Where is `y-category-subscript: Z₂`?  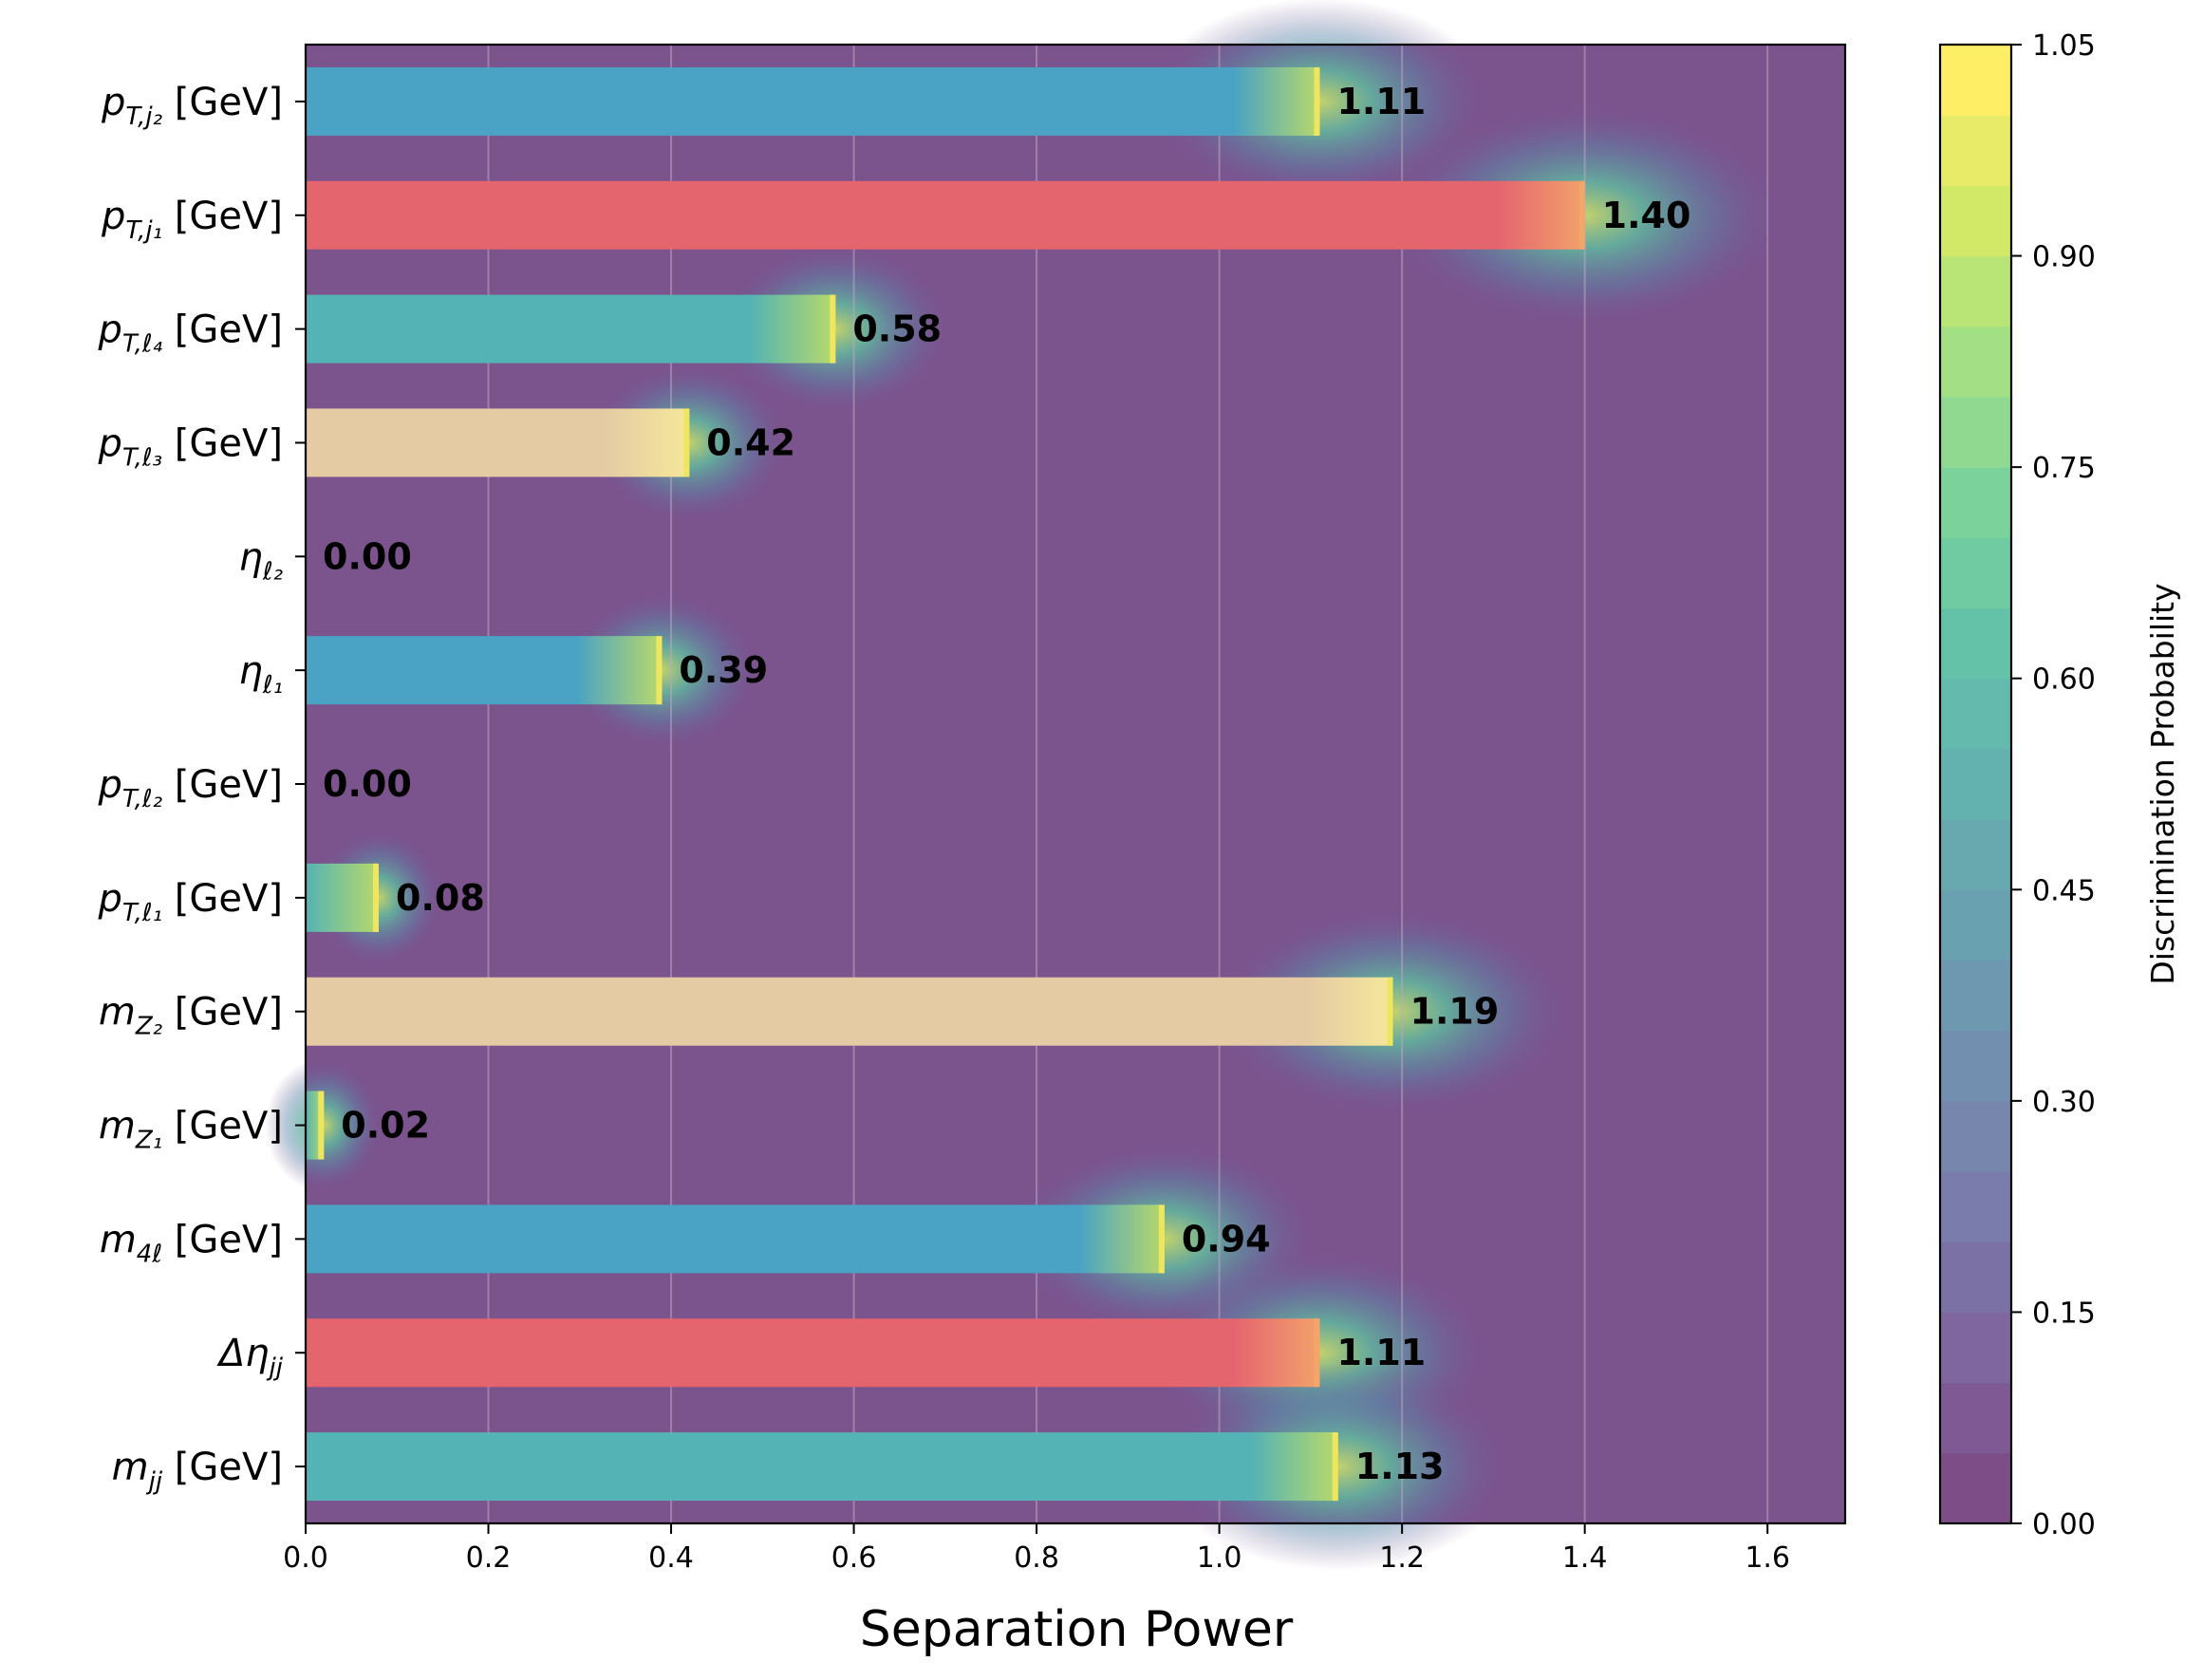 y-category-subscript: Z₂ is located at coordinates (148, 1027).